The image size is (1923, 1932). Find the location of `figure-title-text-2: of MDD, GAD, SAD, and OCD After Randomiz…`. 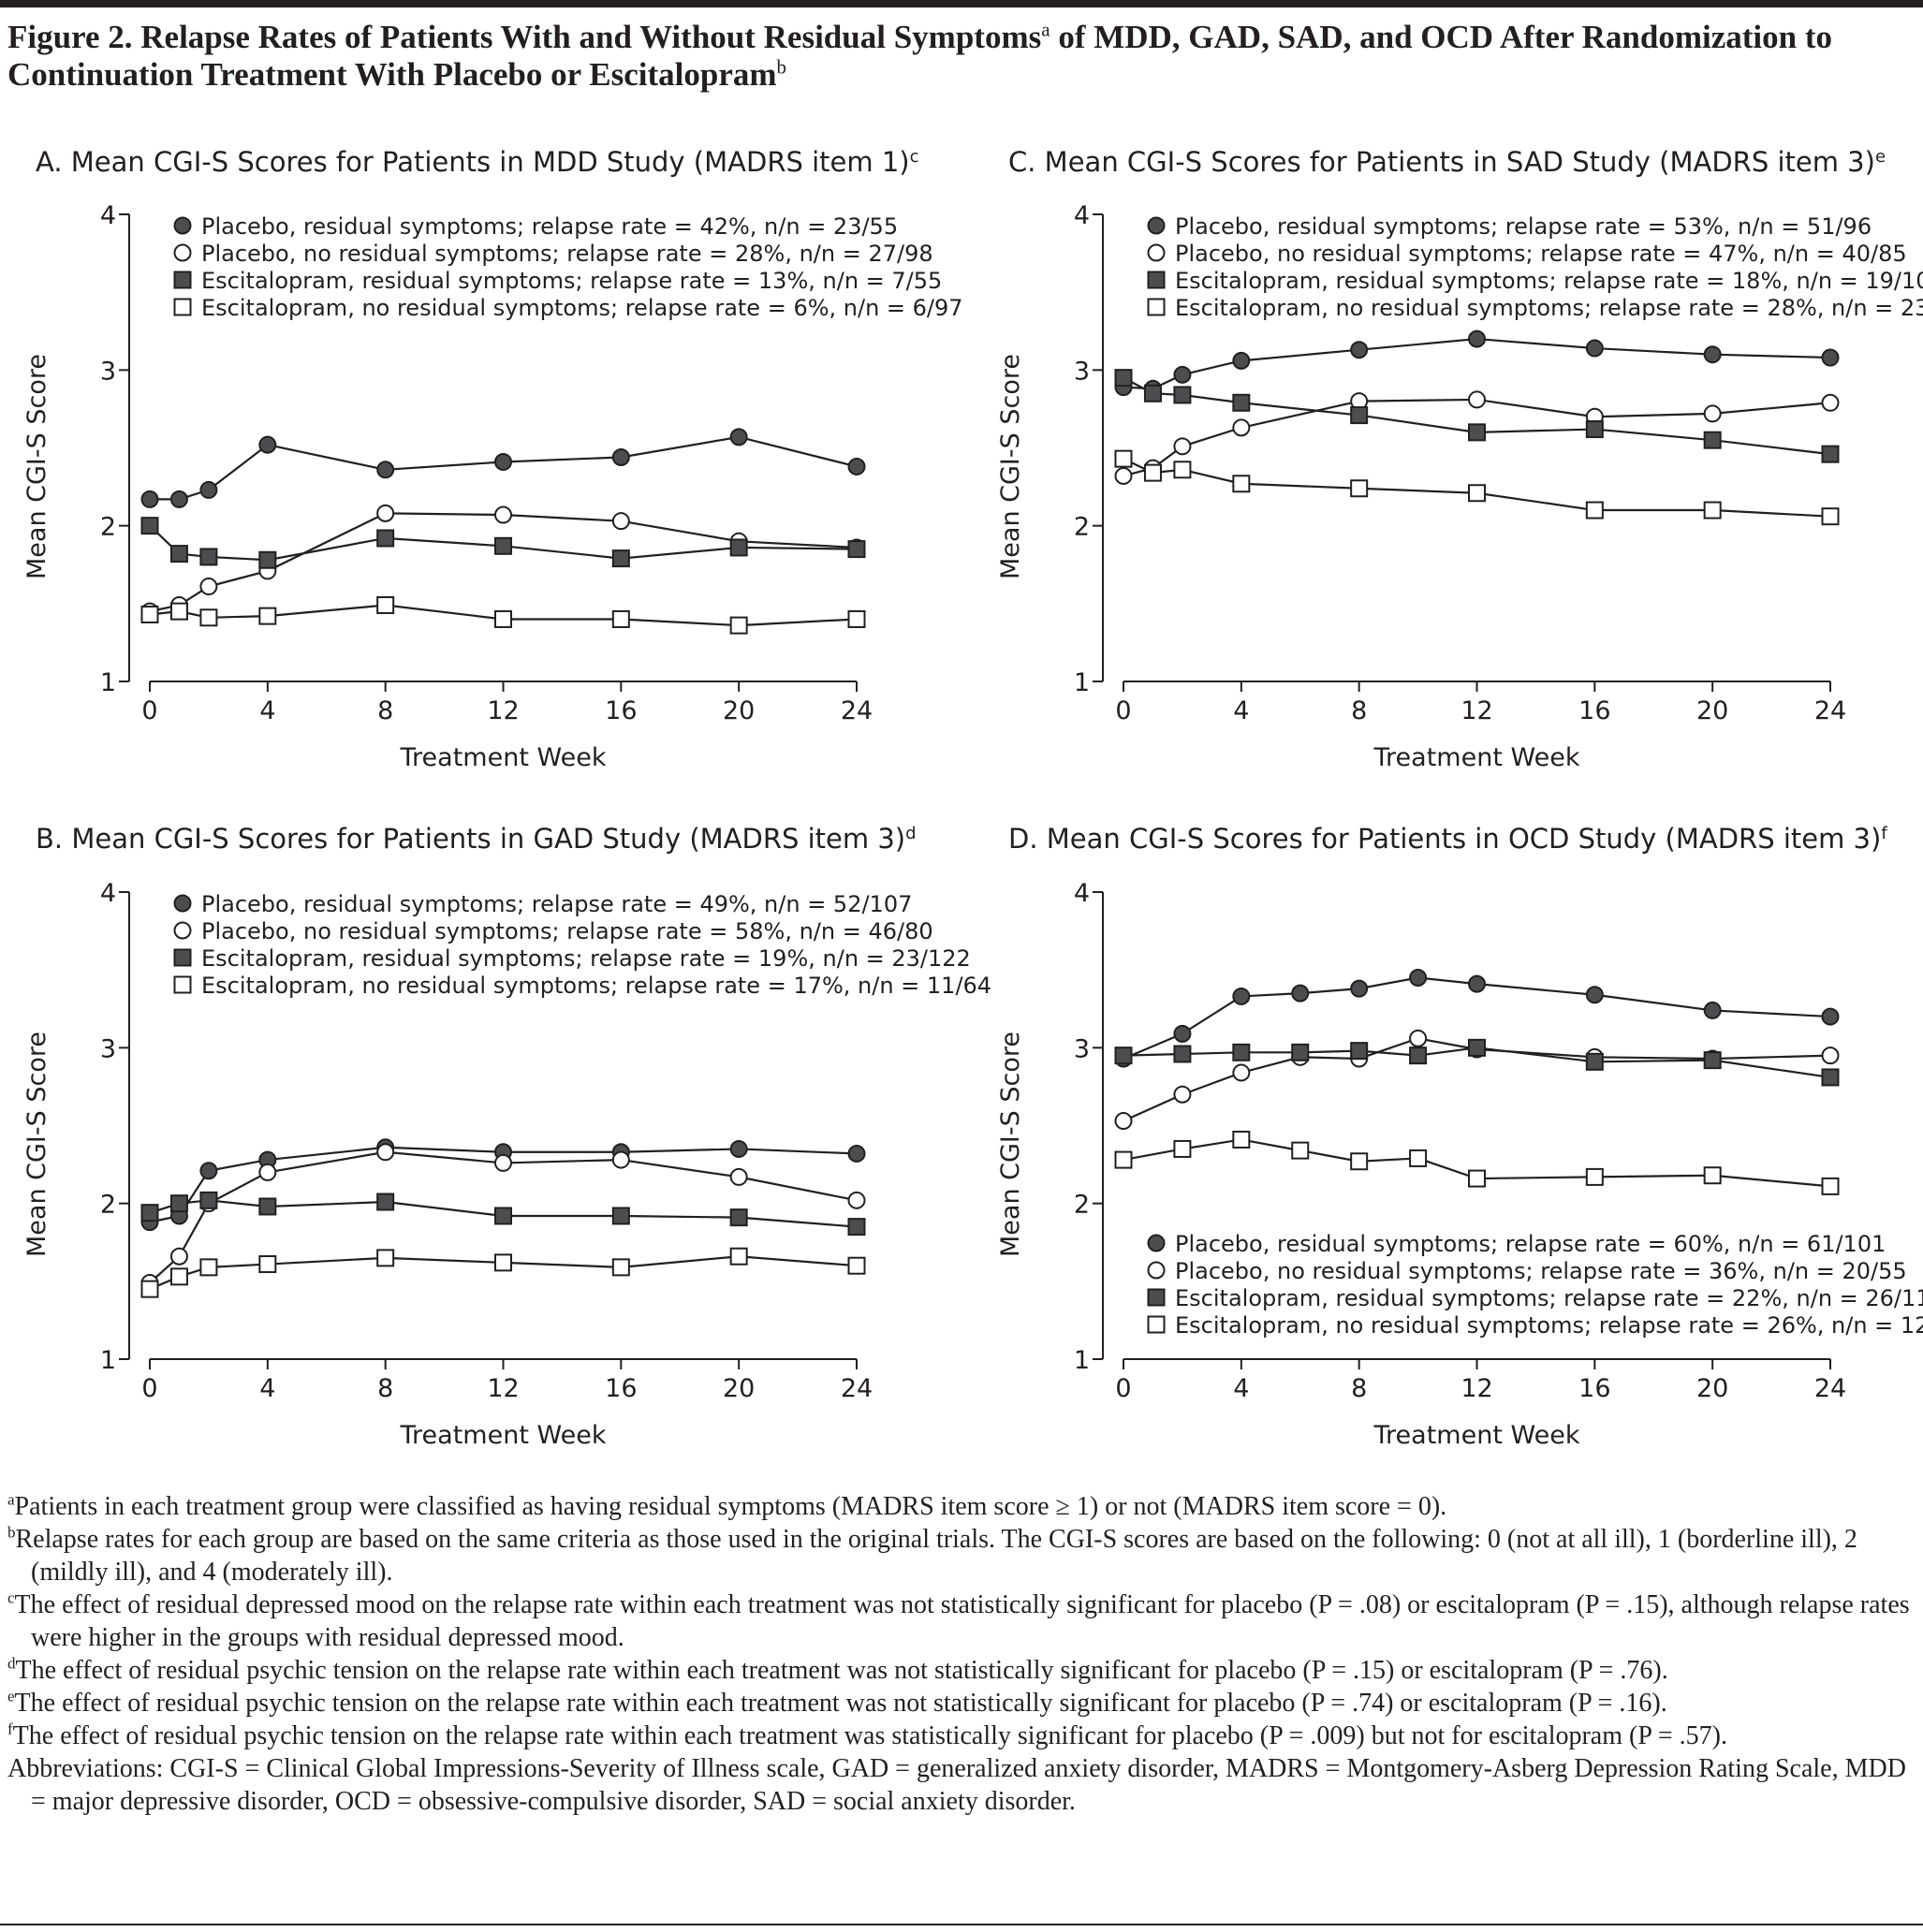

figure-title-text-2: of MDD, GAD, SAD, and OCD After Randomiz… is located at coordinates (920, 56).